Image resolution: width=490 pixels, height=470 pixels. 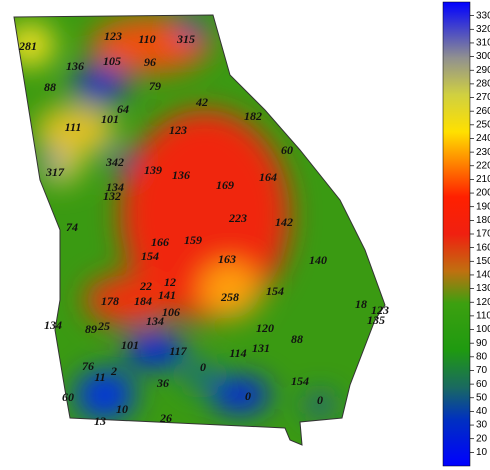 What do you see at coordinates (483, 275) in the screenshot?
I see `colorbar-tick-label: 140` at bounding box center [483, 275].